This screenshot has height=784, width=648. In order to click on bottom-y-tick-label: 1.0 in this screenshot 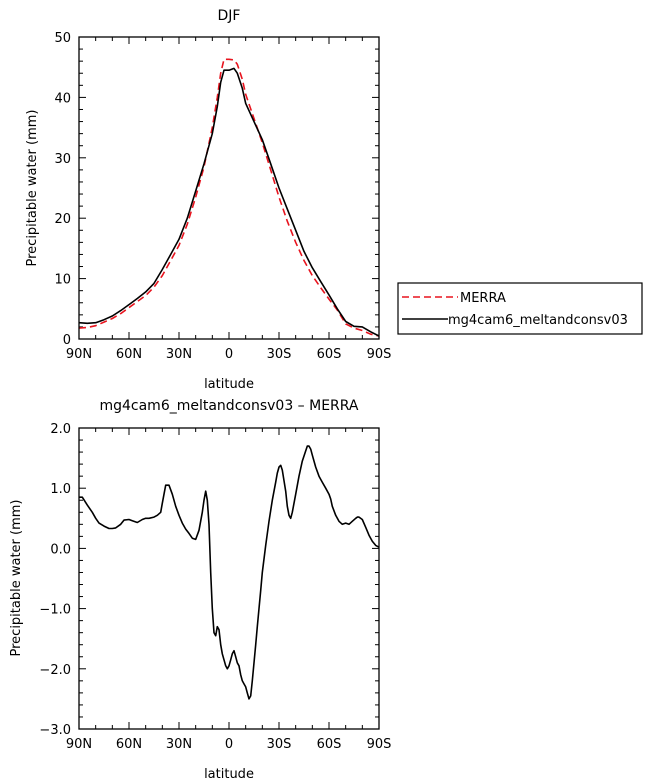, I will do `click(60, 489)`.